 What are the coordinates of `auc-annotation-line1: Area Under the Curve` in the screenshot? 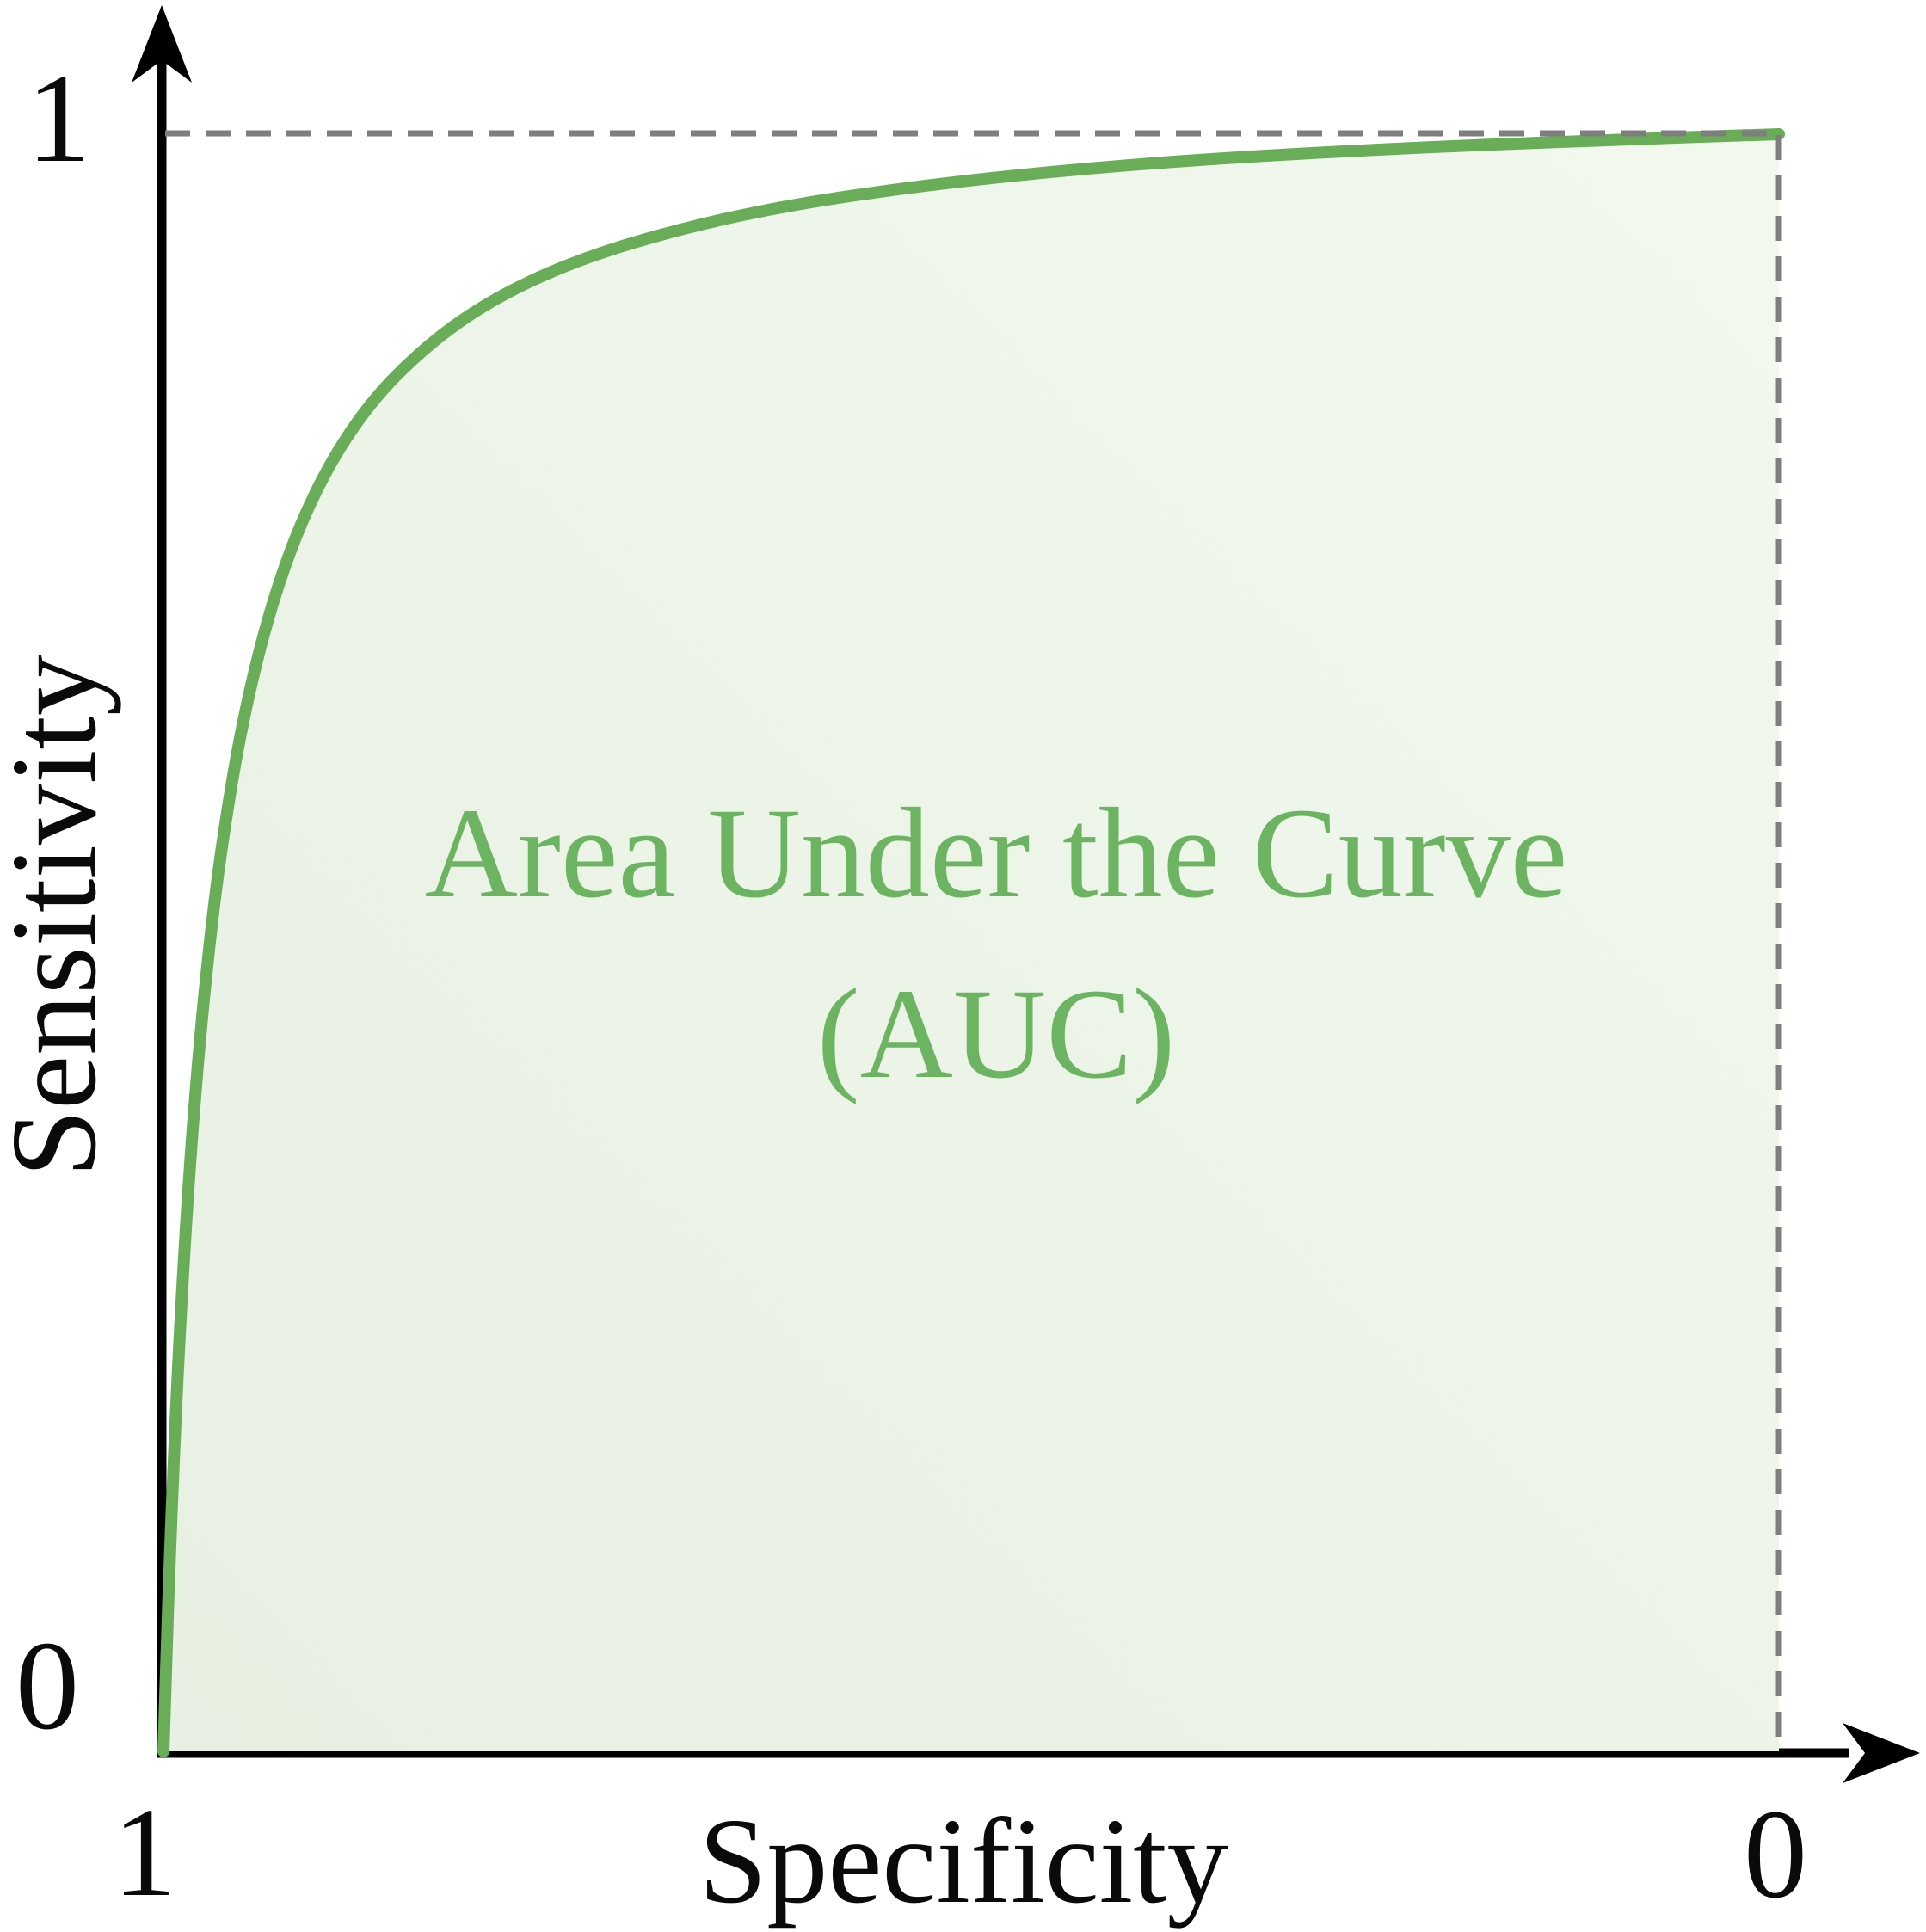 It's located at (996, 853).